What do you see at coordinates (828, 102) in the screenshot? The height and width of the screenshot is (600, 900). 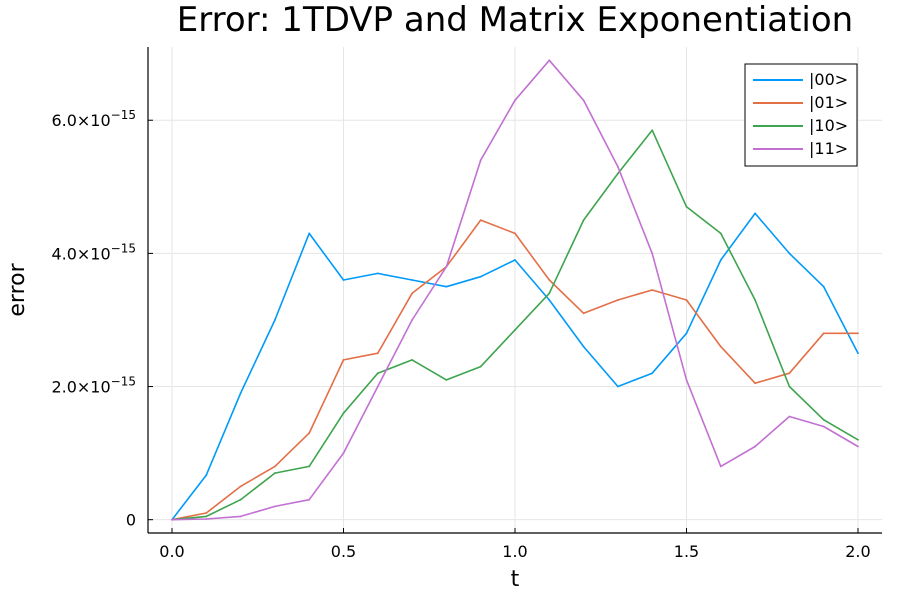 I see `legend-label: |01>` at bounding box center [828, 102].